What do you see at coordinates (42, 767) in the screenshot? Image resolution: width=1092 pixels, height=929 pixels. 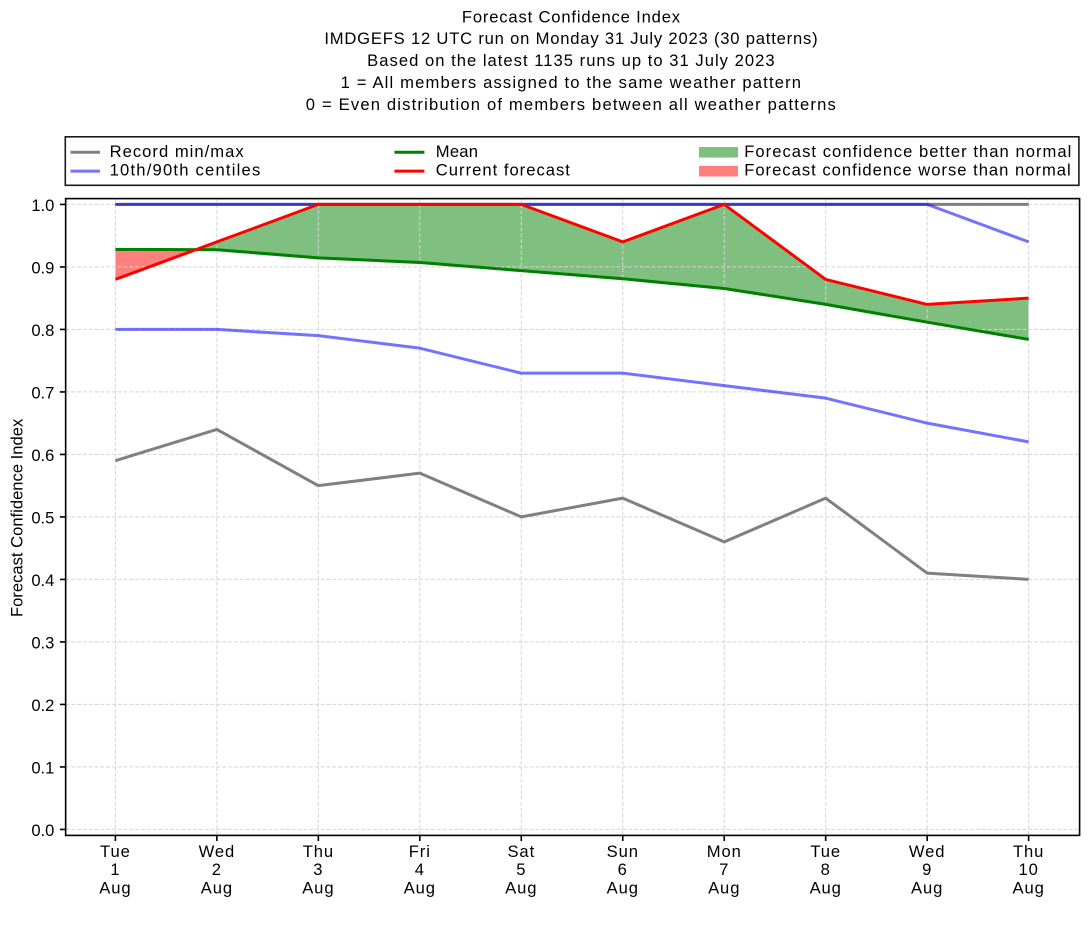 I see `svg-text: 0.1` at bounding box center [42, 767].